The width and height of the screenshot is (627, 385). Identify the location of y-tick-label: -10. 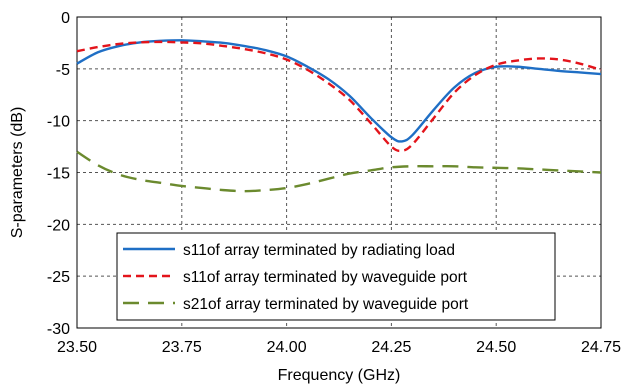
(58, 122).